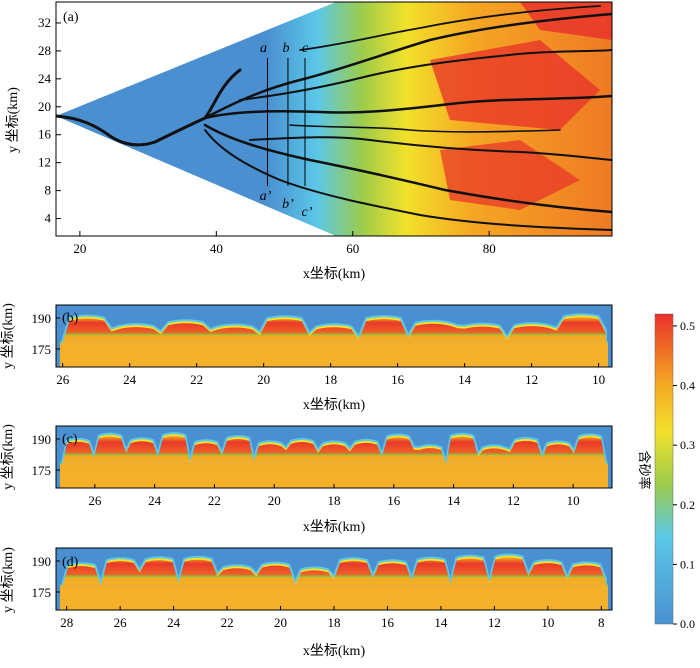  What do you see at coordinates (286, 130) in the screenshot?
I see `section-lines: a a’ b b’ c c’` at bounding box center [286, 130].